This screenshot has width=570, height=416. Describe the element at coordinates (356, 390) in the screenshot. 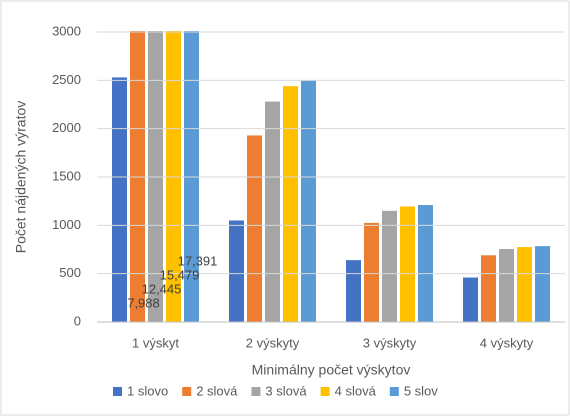

I see `legend-label: 4 slová` at that location.